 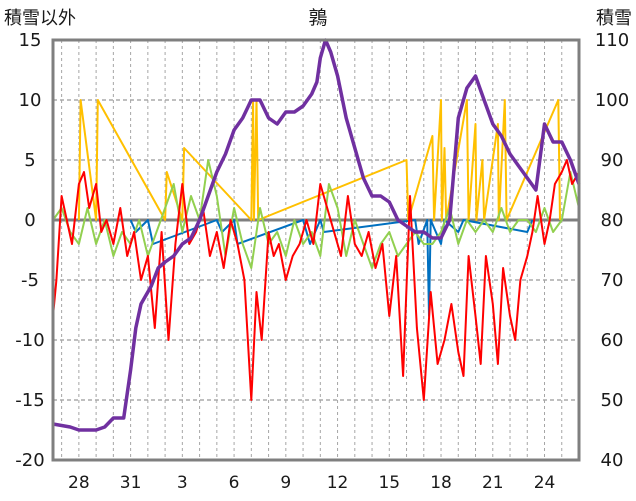 I want to click on x-tick-label: 9, so click(x=285, y=483).